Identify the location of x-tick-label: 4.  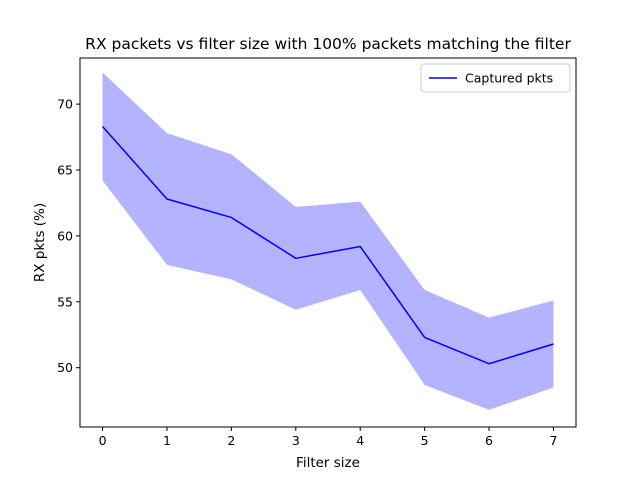
(360, 440).